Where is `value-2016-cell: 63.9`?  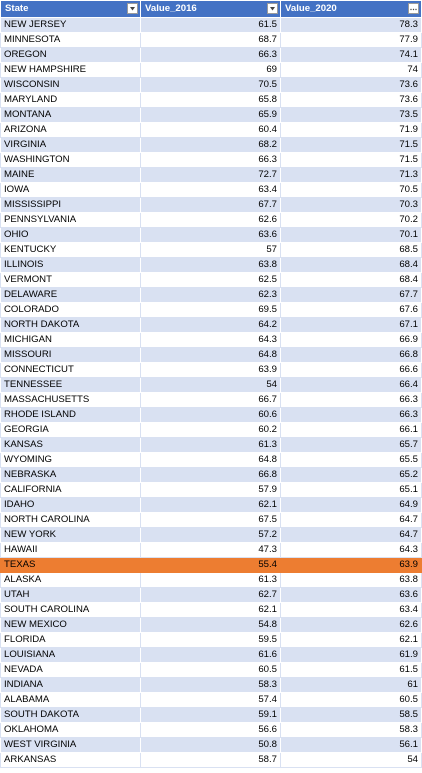
value-2016-cell: 63.9 is located at coordinates (210, 370).